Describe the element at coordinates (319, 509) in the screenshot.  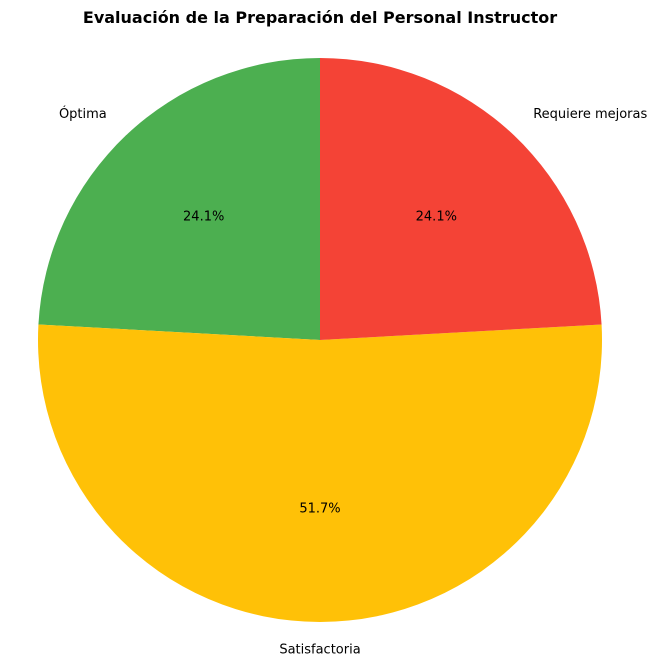
I see `pie-pct-label-satisfactoria: 51.7%` at that location.